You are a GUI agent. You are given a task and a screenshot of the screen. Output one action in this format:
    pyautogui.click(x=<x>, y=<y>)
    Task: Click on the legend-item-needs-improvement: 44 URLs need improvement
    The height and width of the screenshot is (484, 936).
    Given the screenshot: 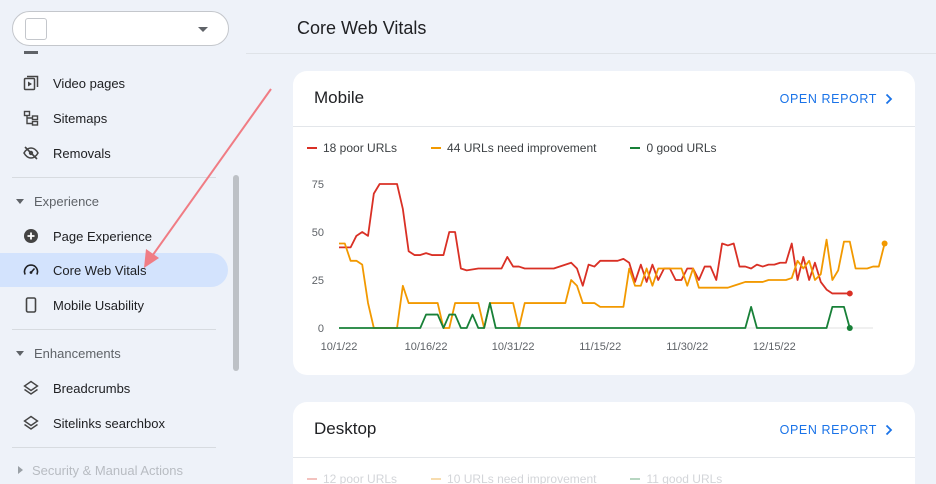 What is the action you would take?
    pyautogui.click(x=513, y=148)
    